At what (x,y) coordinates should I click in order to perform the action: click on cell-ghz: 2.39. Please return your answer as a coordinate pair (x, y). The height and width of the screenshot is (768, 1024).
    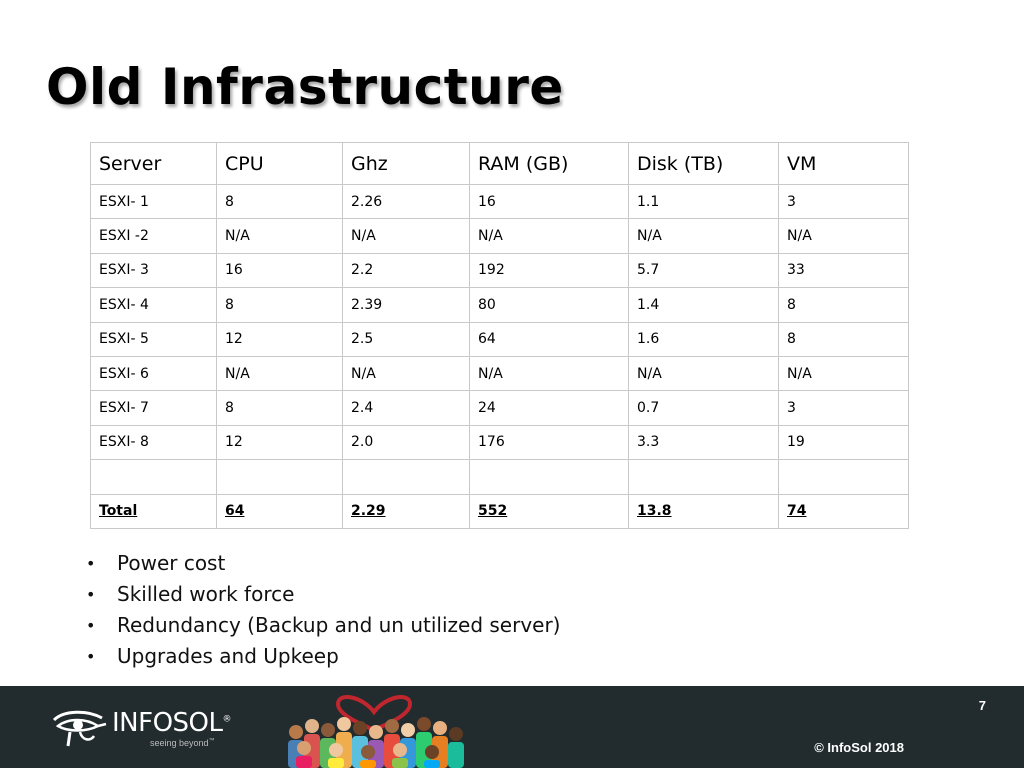
    Looking at the image, I should click on (406, 305).